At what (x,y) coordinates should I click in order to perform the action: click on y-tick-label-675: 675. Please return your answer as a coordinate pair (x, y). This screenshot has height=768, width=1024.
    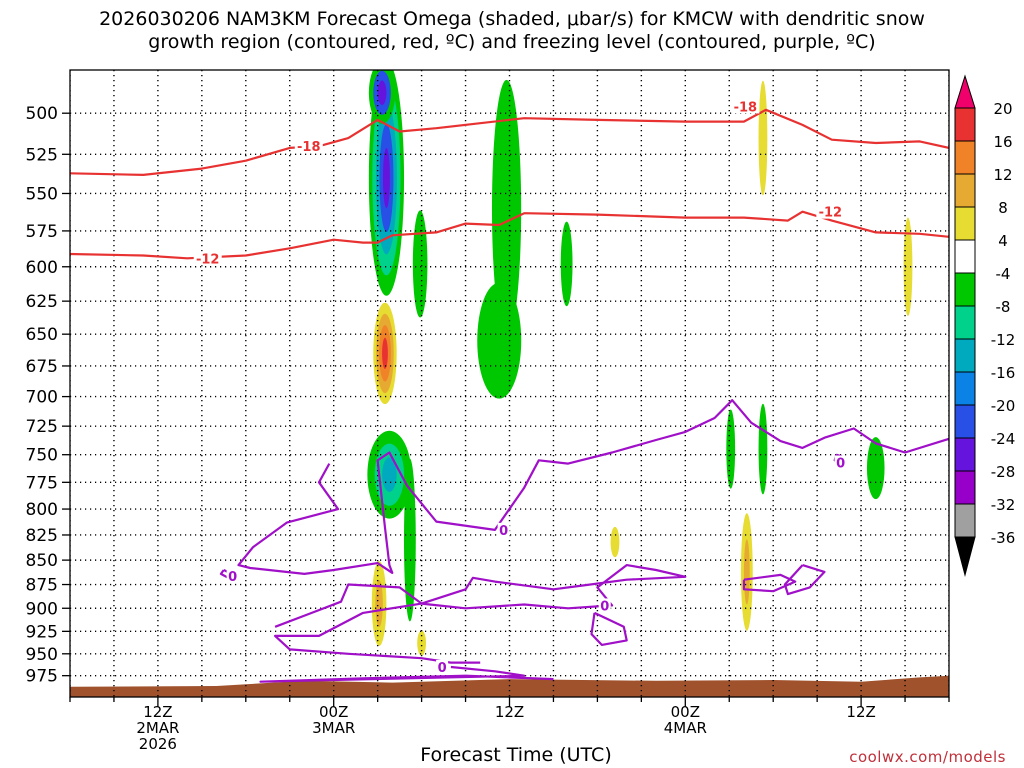
    Looking at the image, I should click on (42, 367).